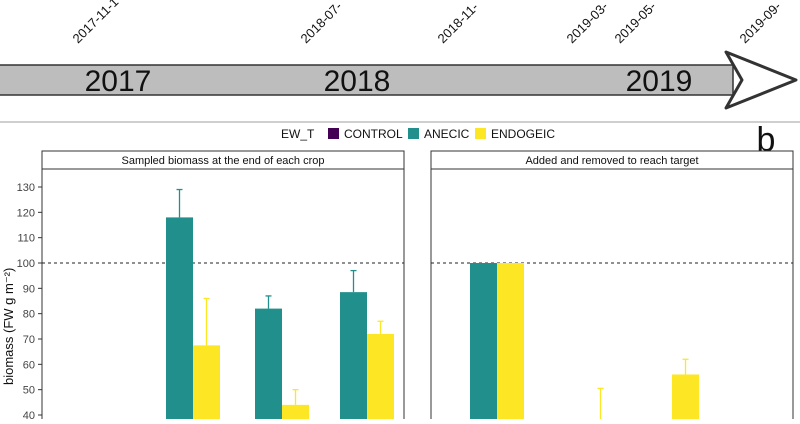 This screenshot has height=424, width=800. Describe the element at coordinates (587, 23) in the screenshot. I see `timeline-date-label: 2019-03-` at that location.